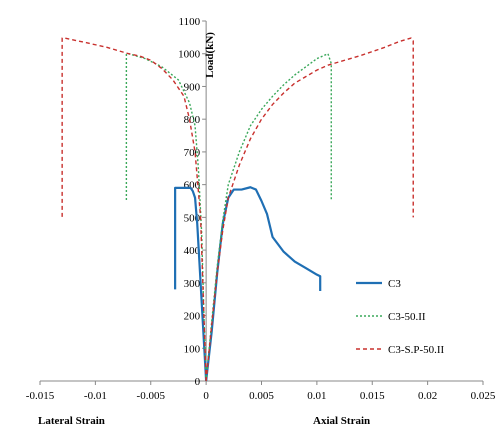 The width and height of the screenshot is (495, 429). I want to click on legend-label-c3-50-ii: C3-50.II, so click(407, 317).